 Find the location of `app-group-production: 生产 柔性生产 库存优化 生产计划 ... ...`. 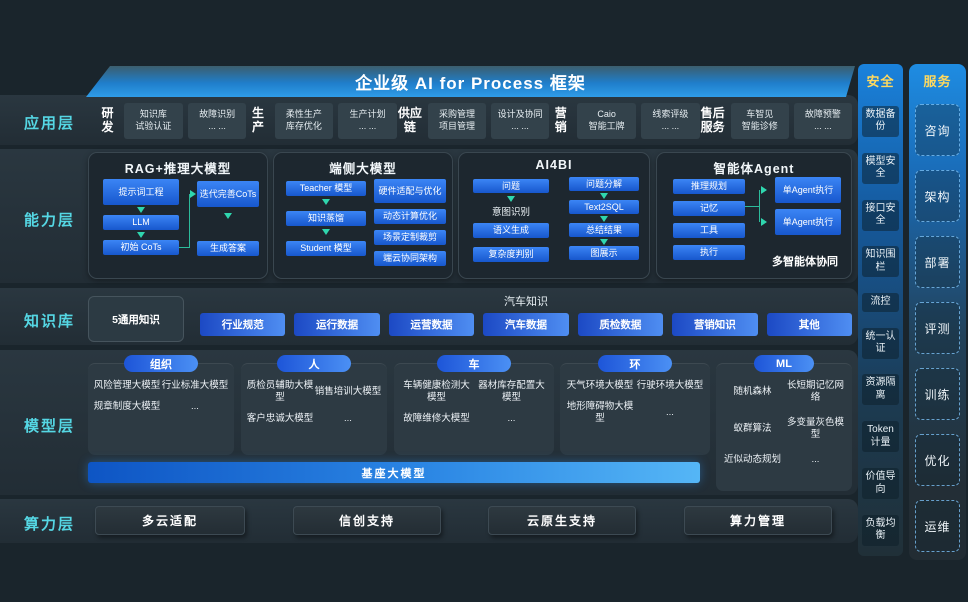

app-group-production: 生产 柔性生产 库存优化 生产计划 ... ... is located at coordinates (321, 121).